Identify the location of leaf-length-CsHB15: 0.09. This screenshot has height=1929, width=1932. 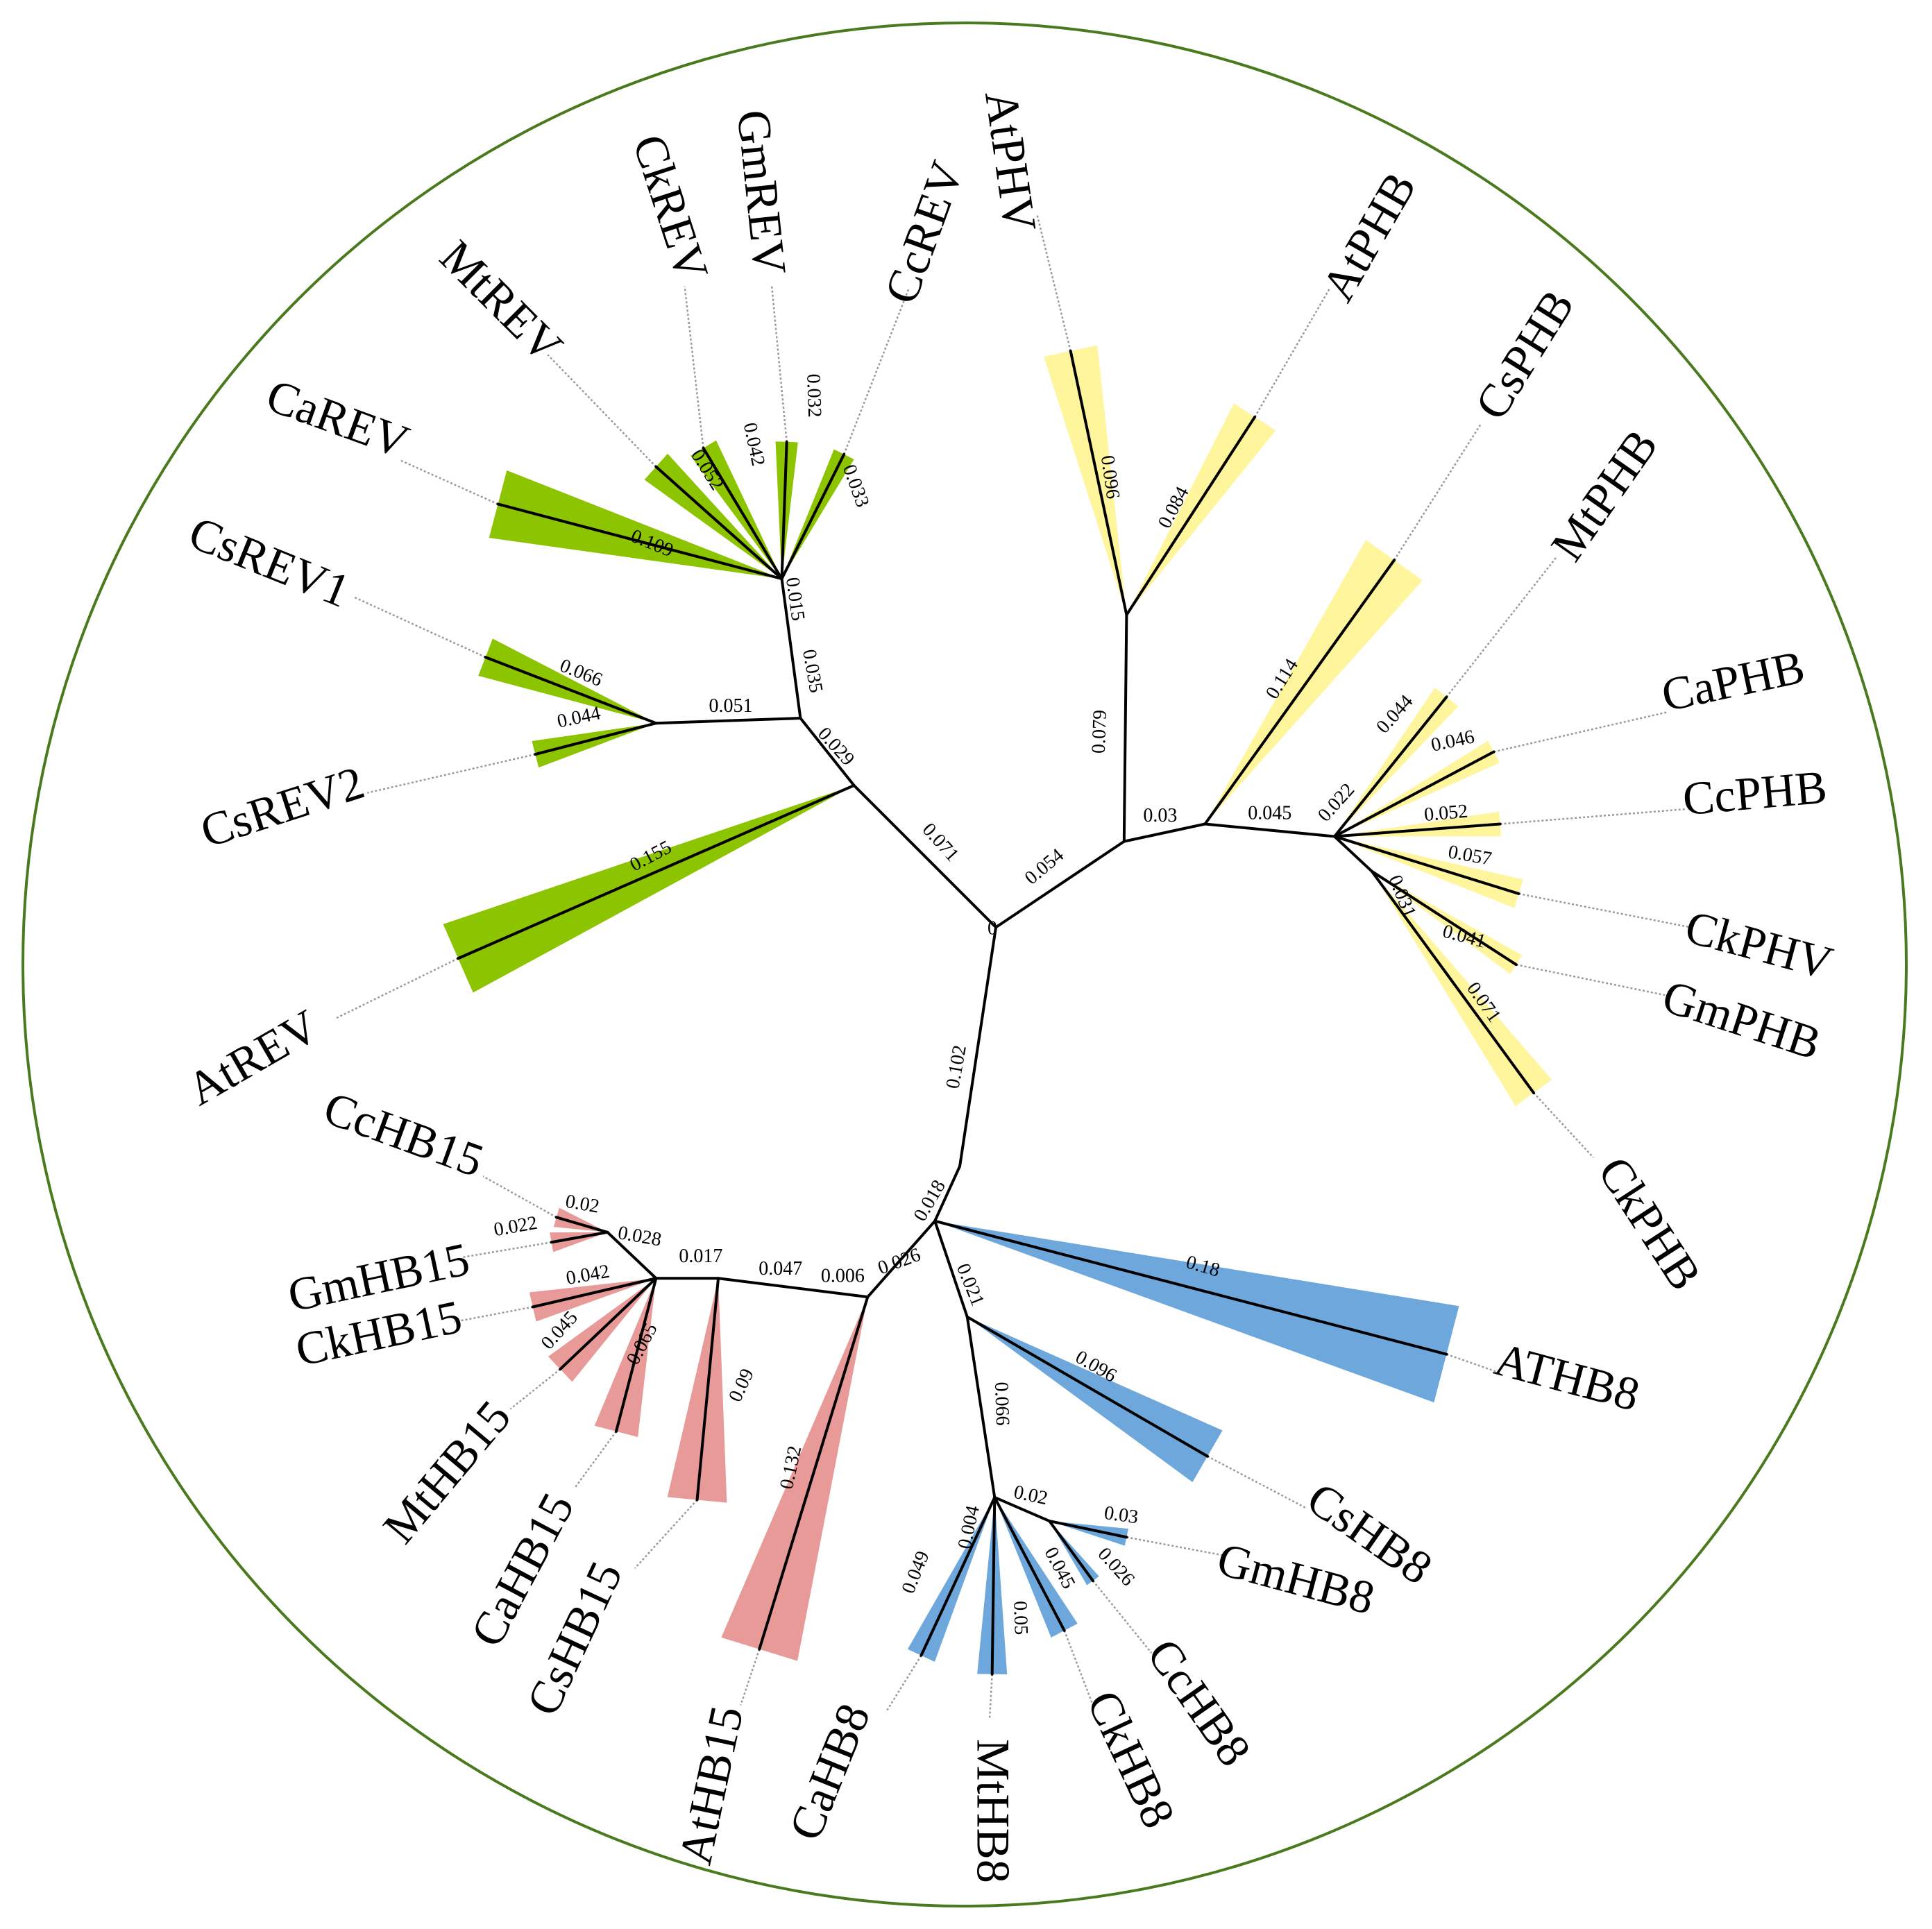
(742, 1386).